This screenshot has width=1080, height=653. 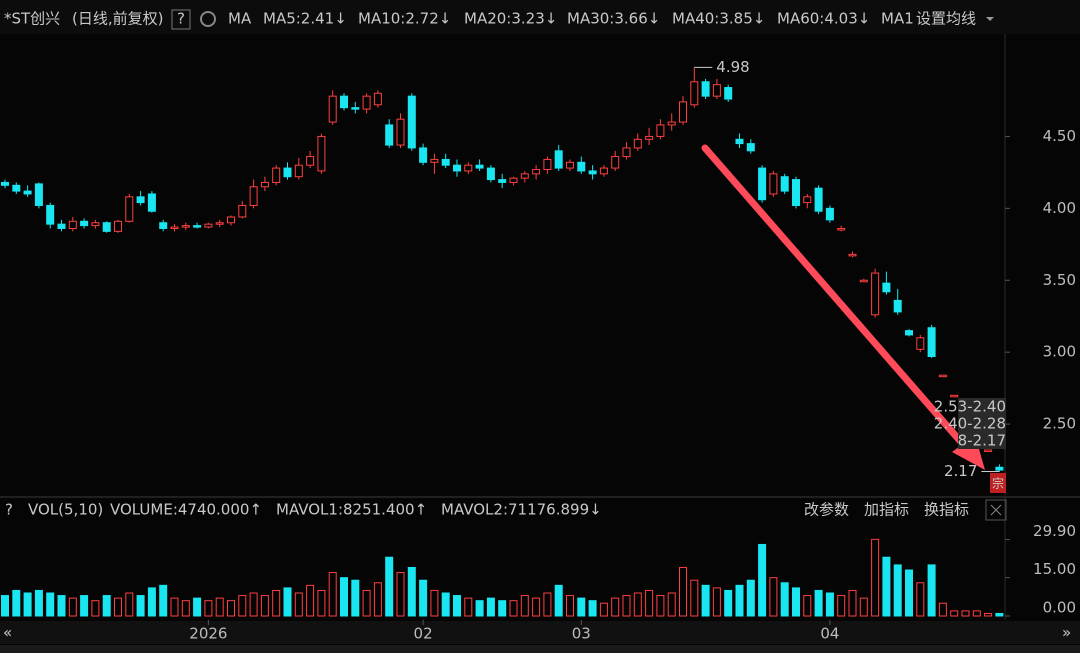 I want to click on vol-legend: VOLUME:4740.000↑, so click(x=186, y=510).